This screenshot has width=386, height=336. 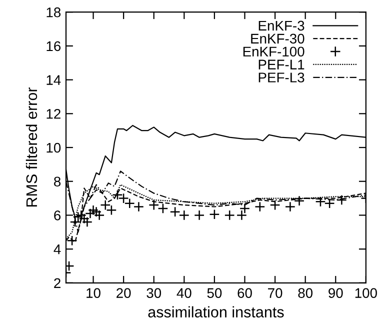 What do you see at coordinates (275, 293) in the screenshot?
I see `x-tick-label: 70` at bounding box center [275, 293].